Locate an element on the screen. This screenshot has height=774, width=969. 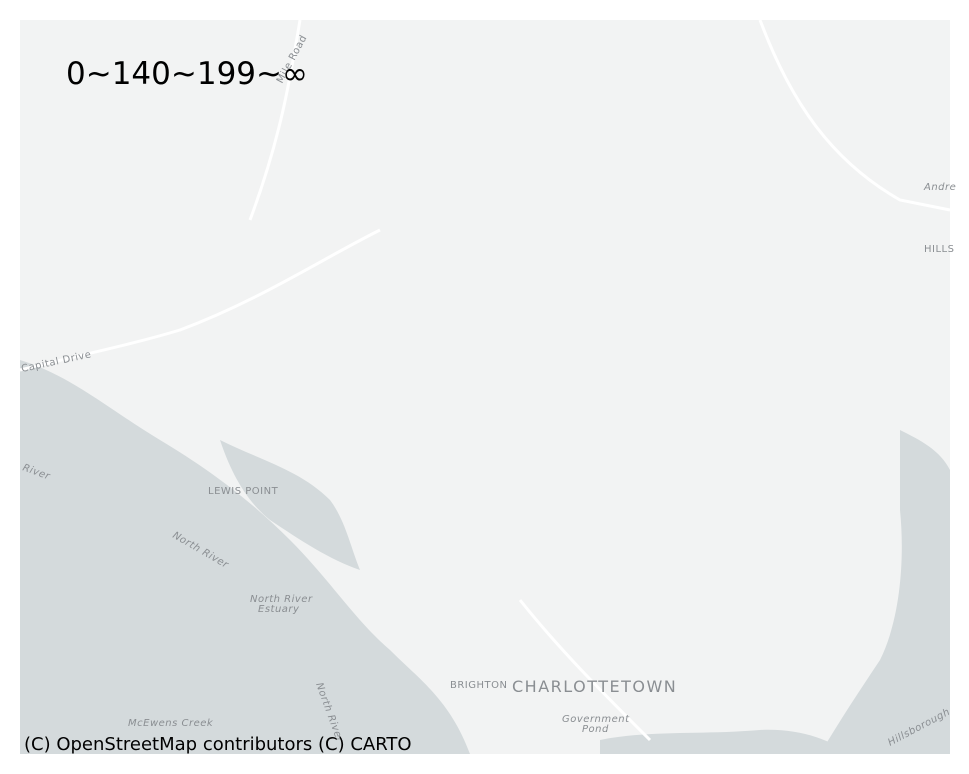
water-inlet is located at coordinates (290, 505).